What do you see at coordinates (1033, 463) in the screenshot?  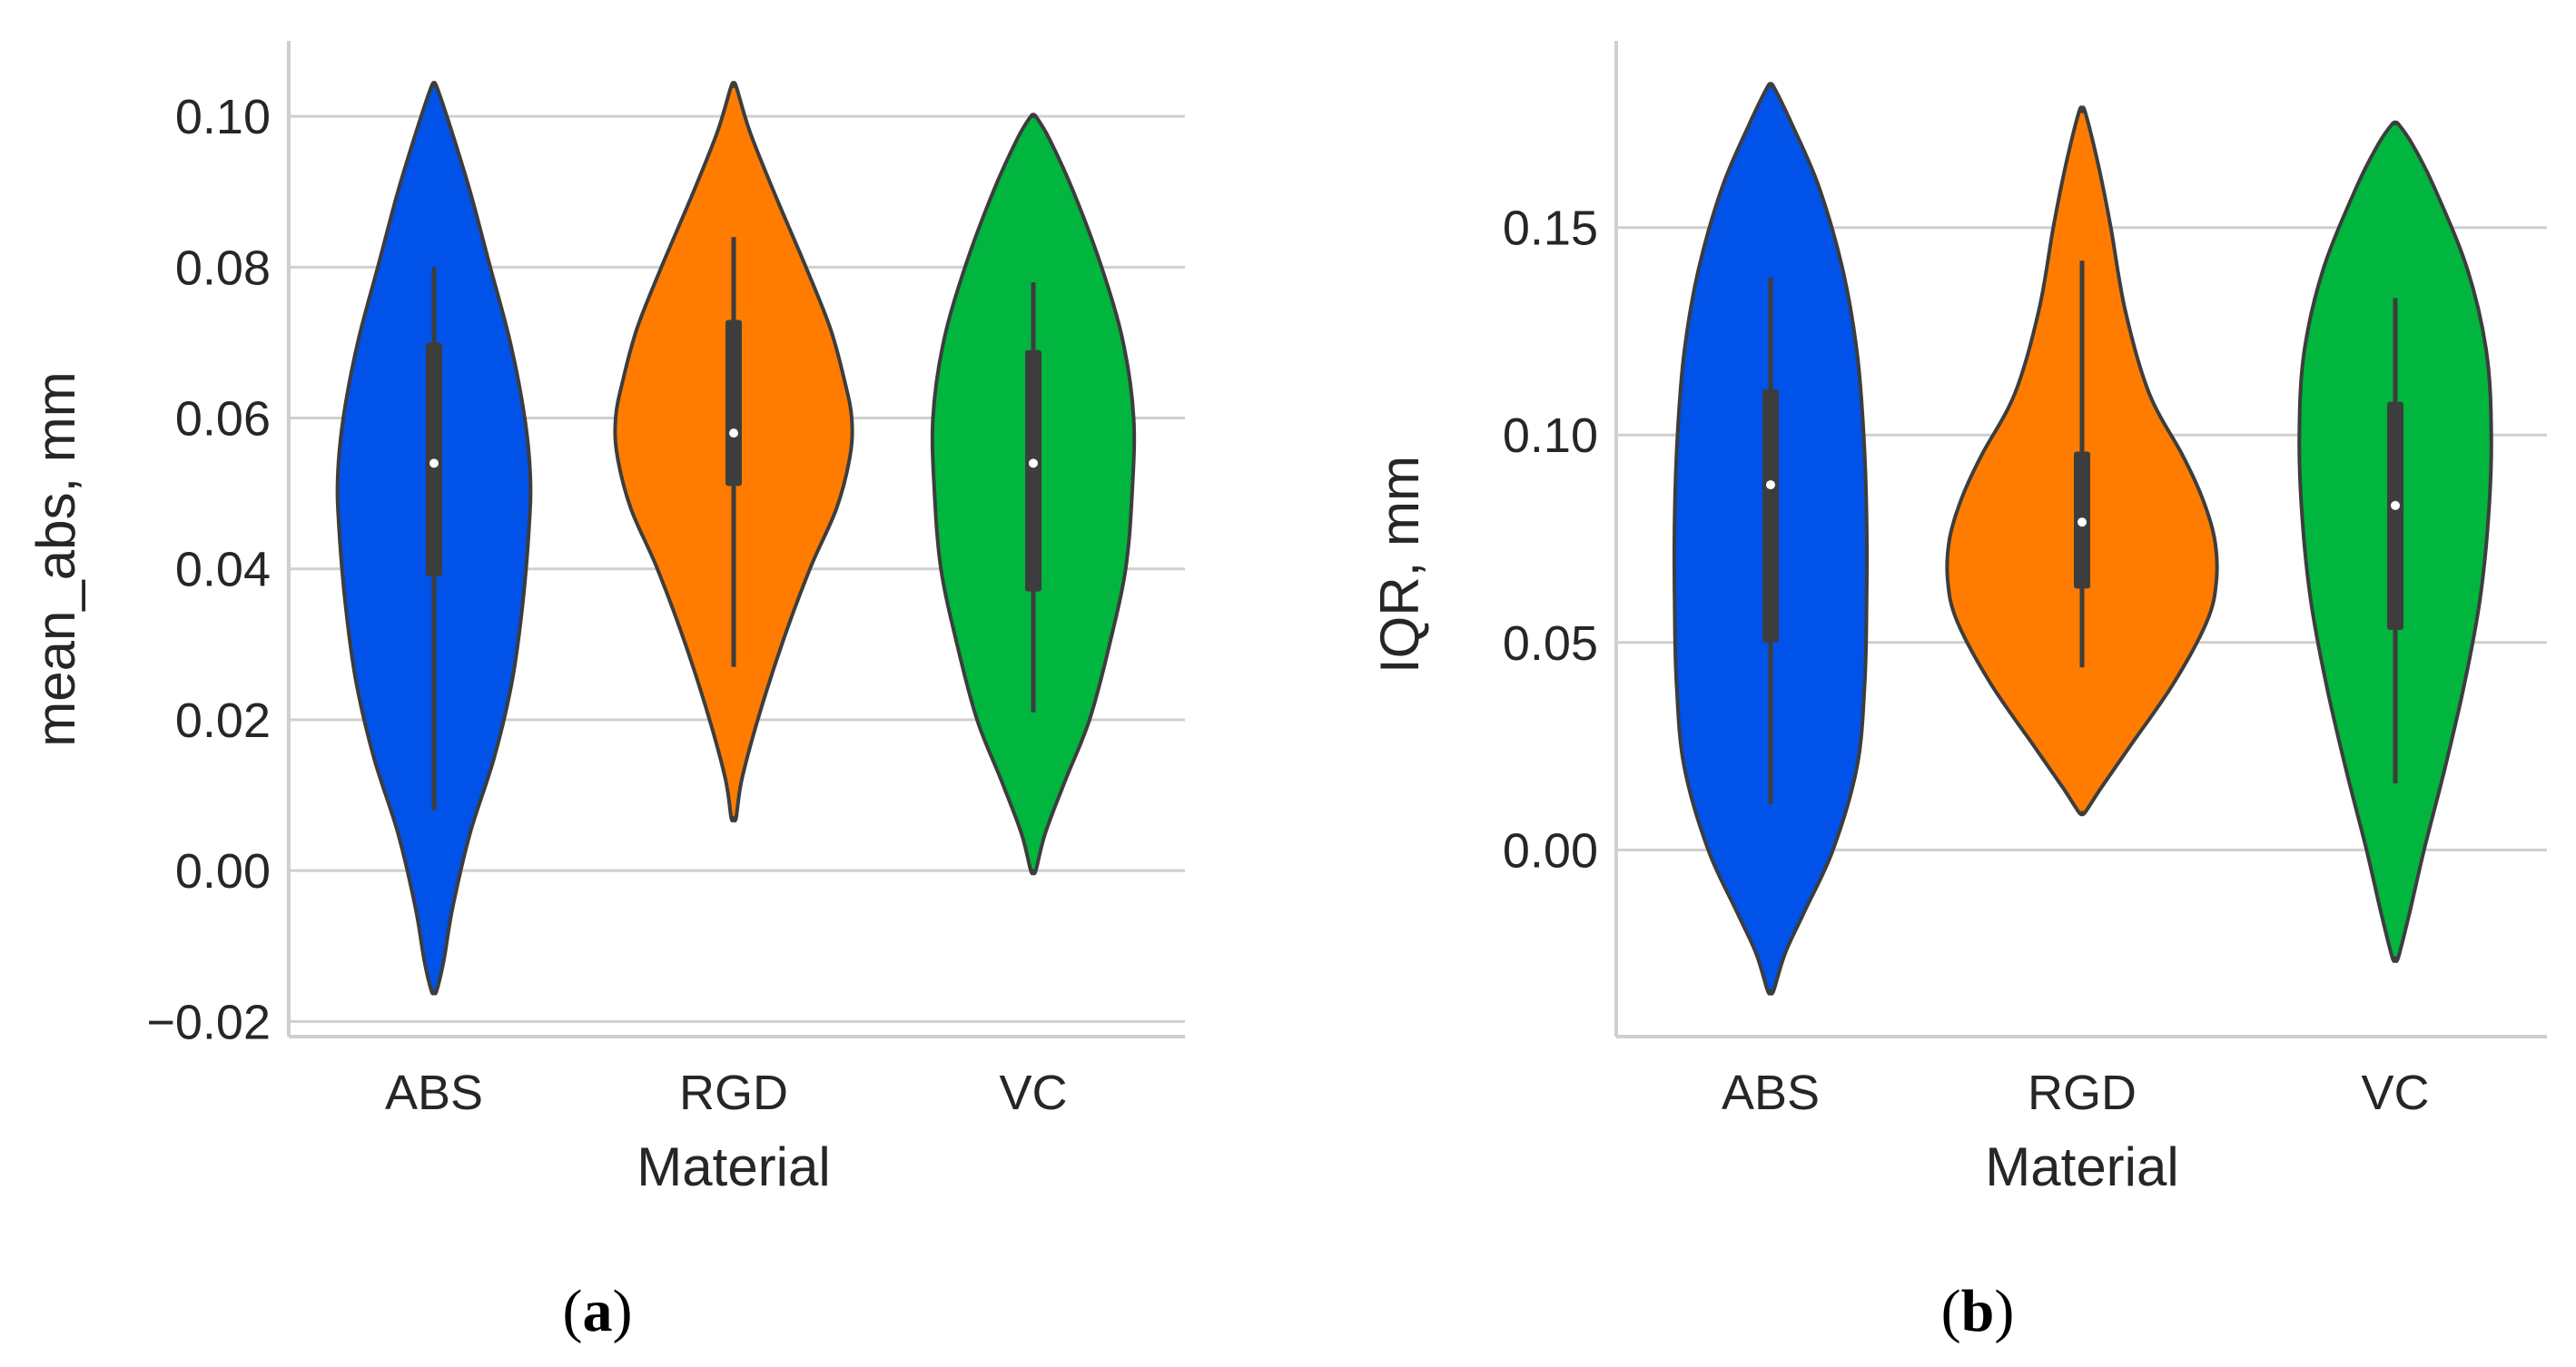 I see `median-point-a-vc` at bounding box center [1033, 463].